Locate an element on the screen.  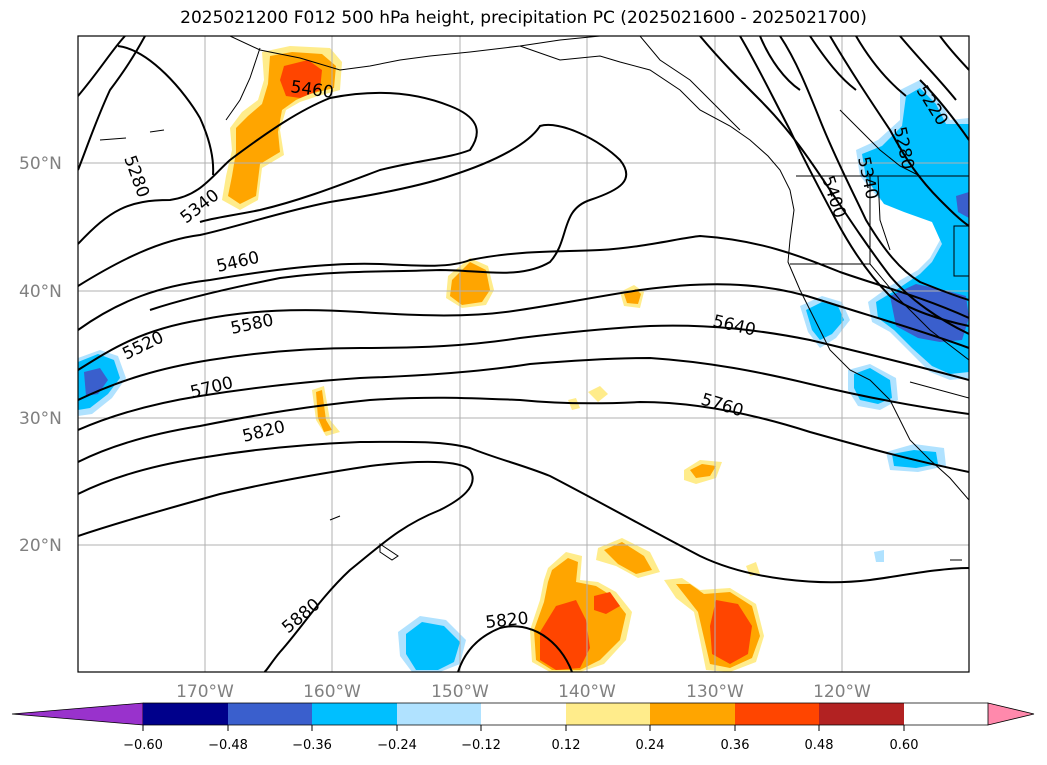
colorbar-extend-low is located at coordinates (77, 714).